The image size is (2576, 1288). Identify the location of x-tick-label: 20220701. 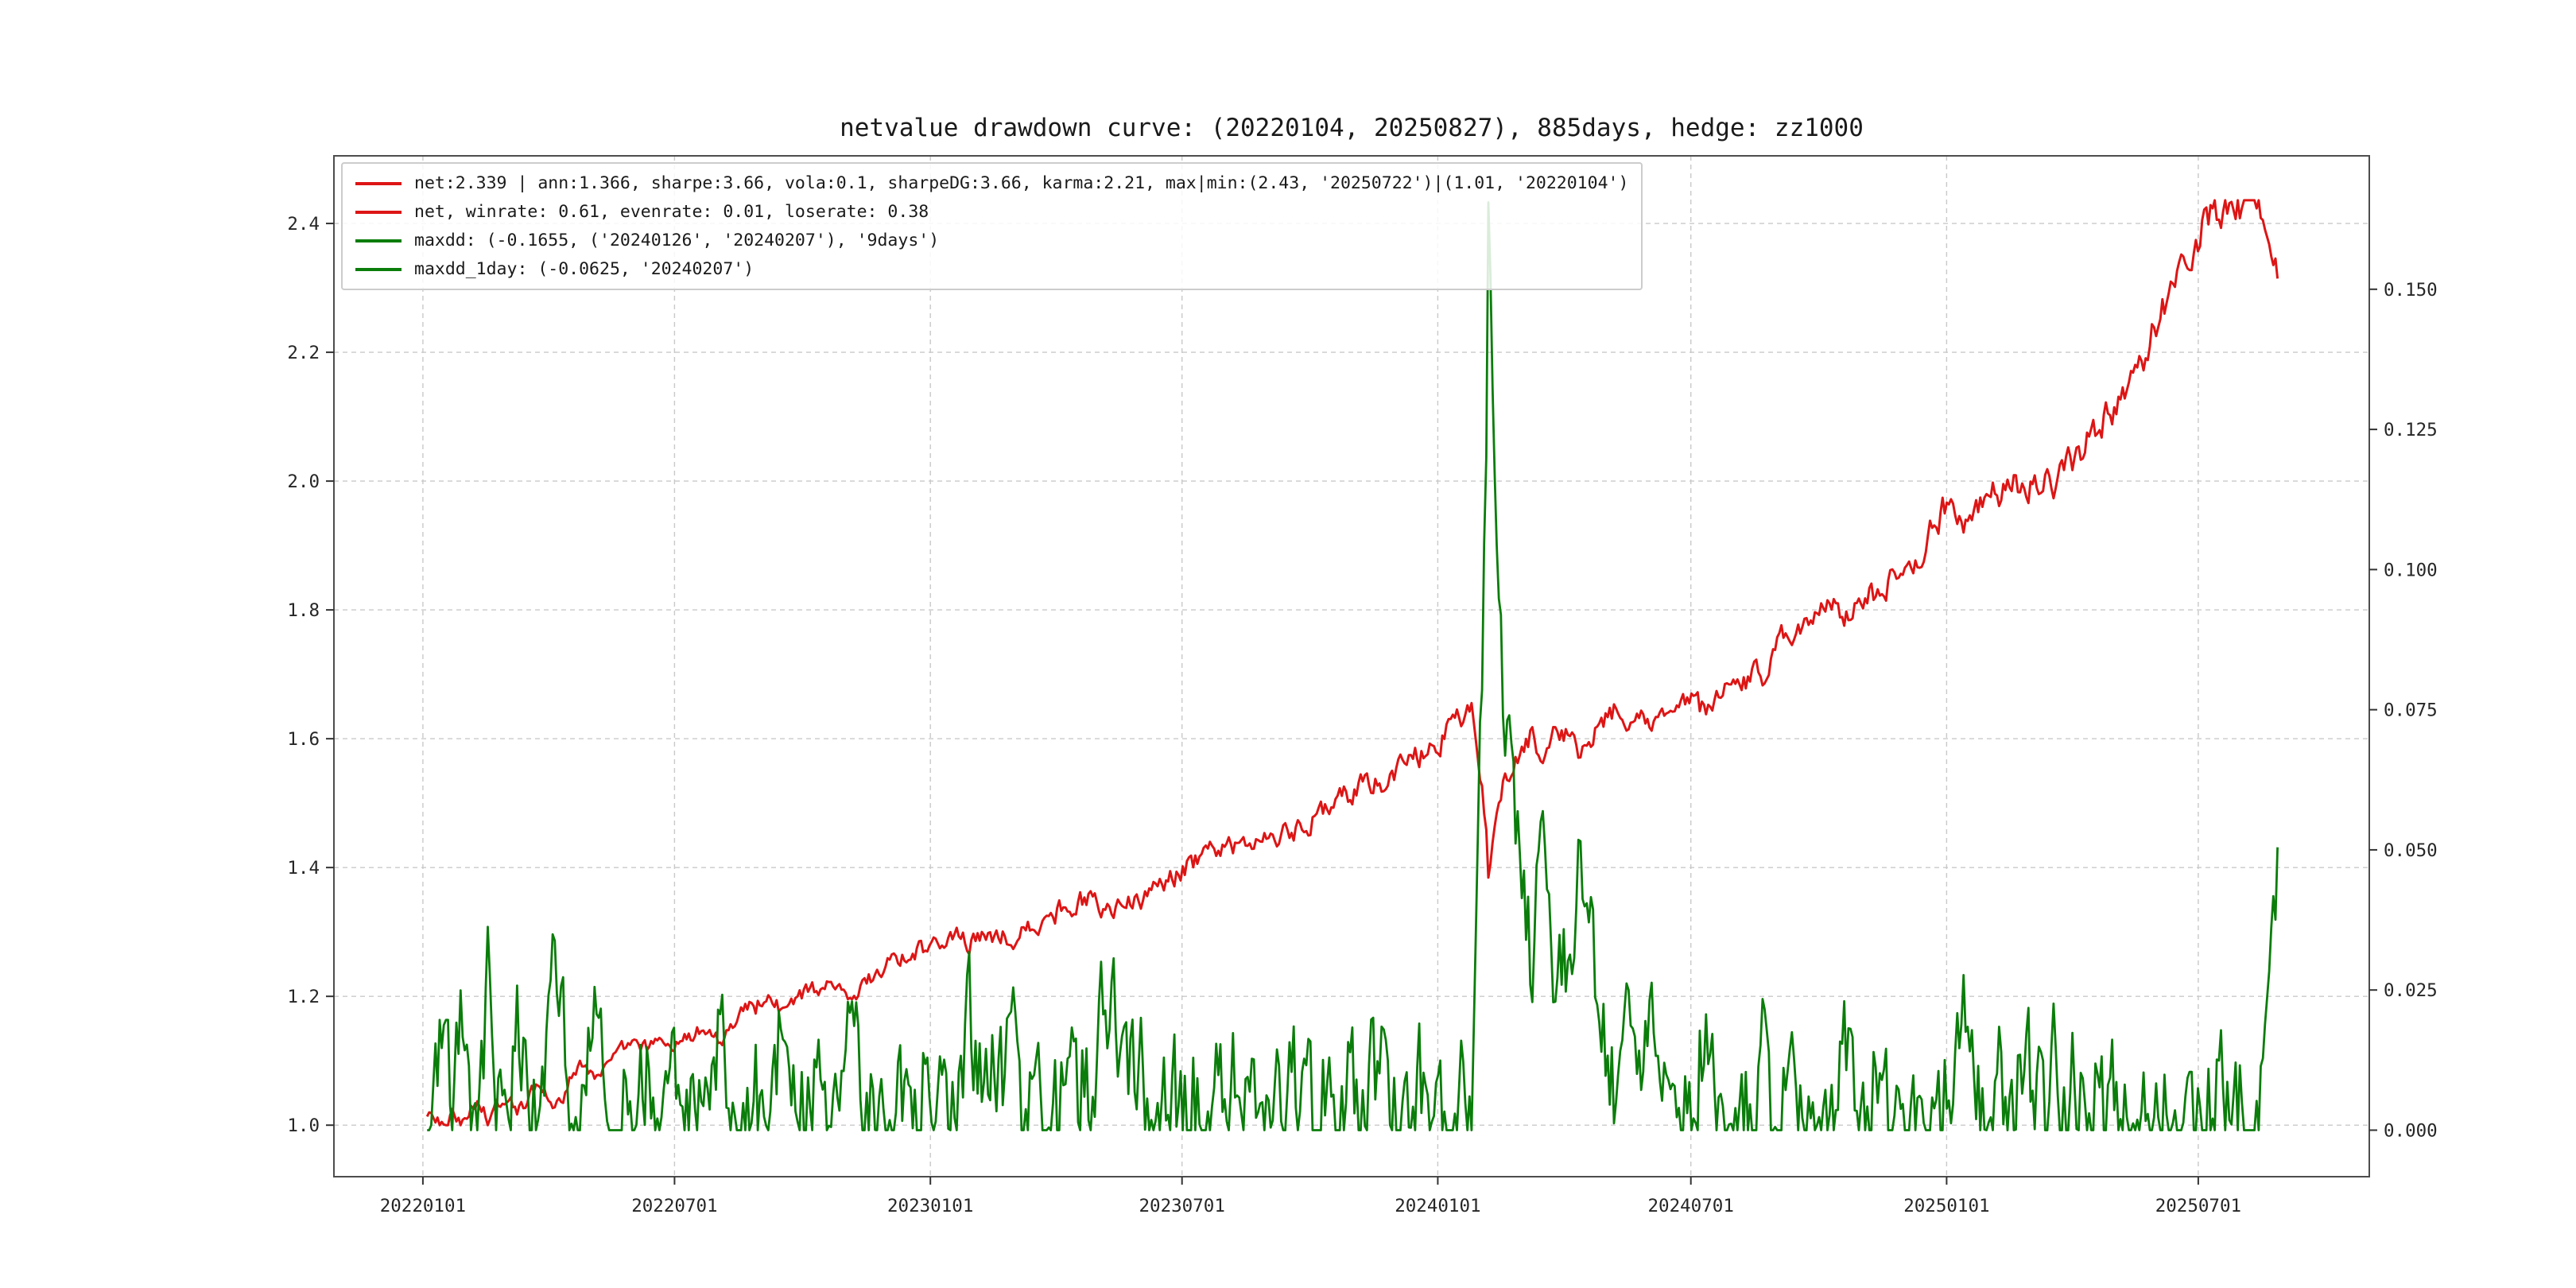
(674, 1206).